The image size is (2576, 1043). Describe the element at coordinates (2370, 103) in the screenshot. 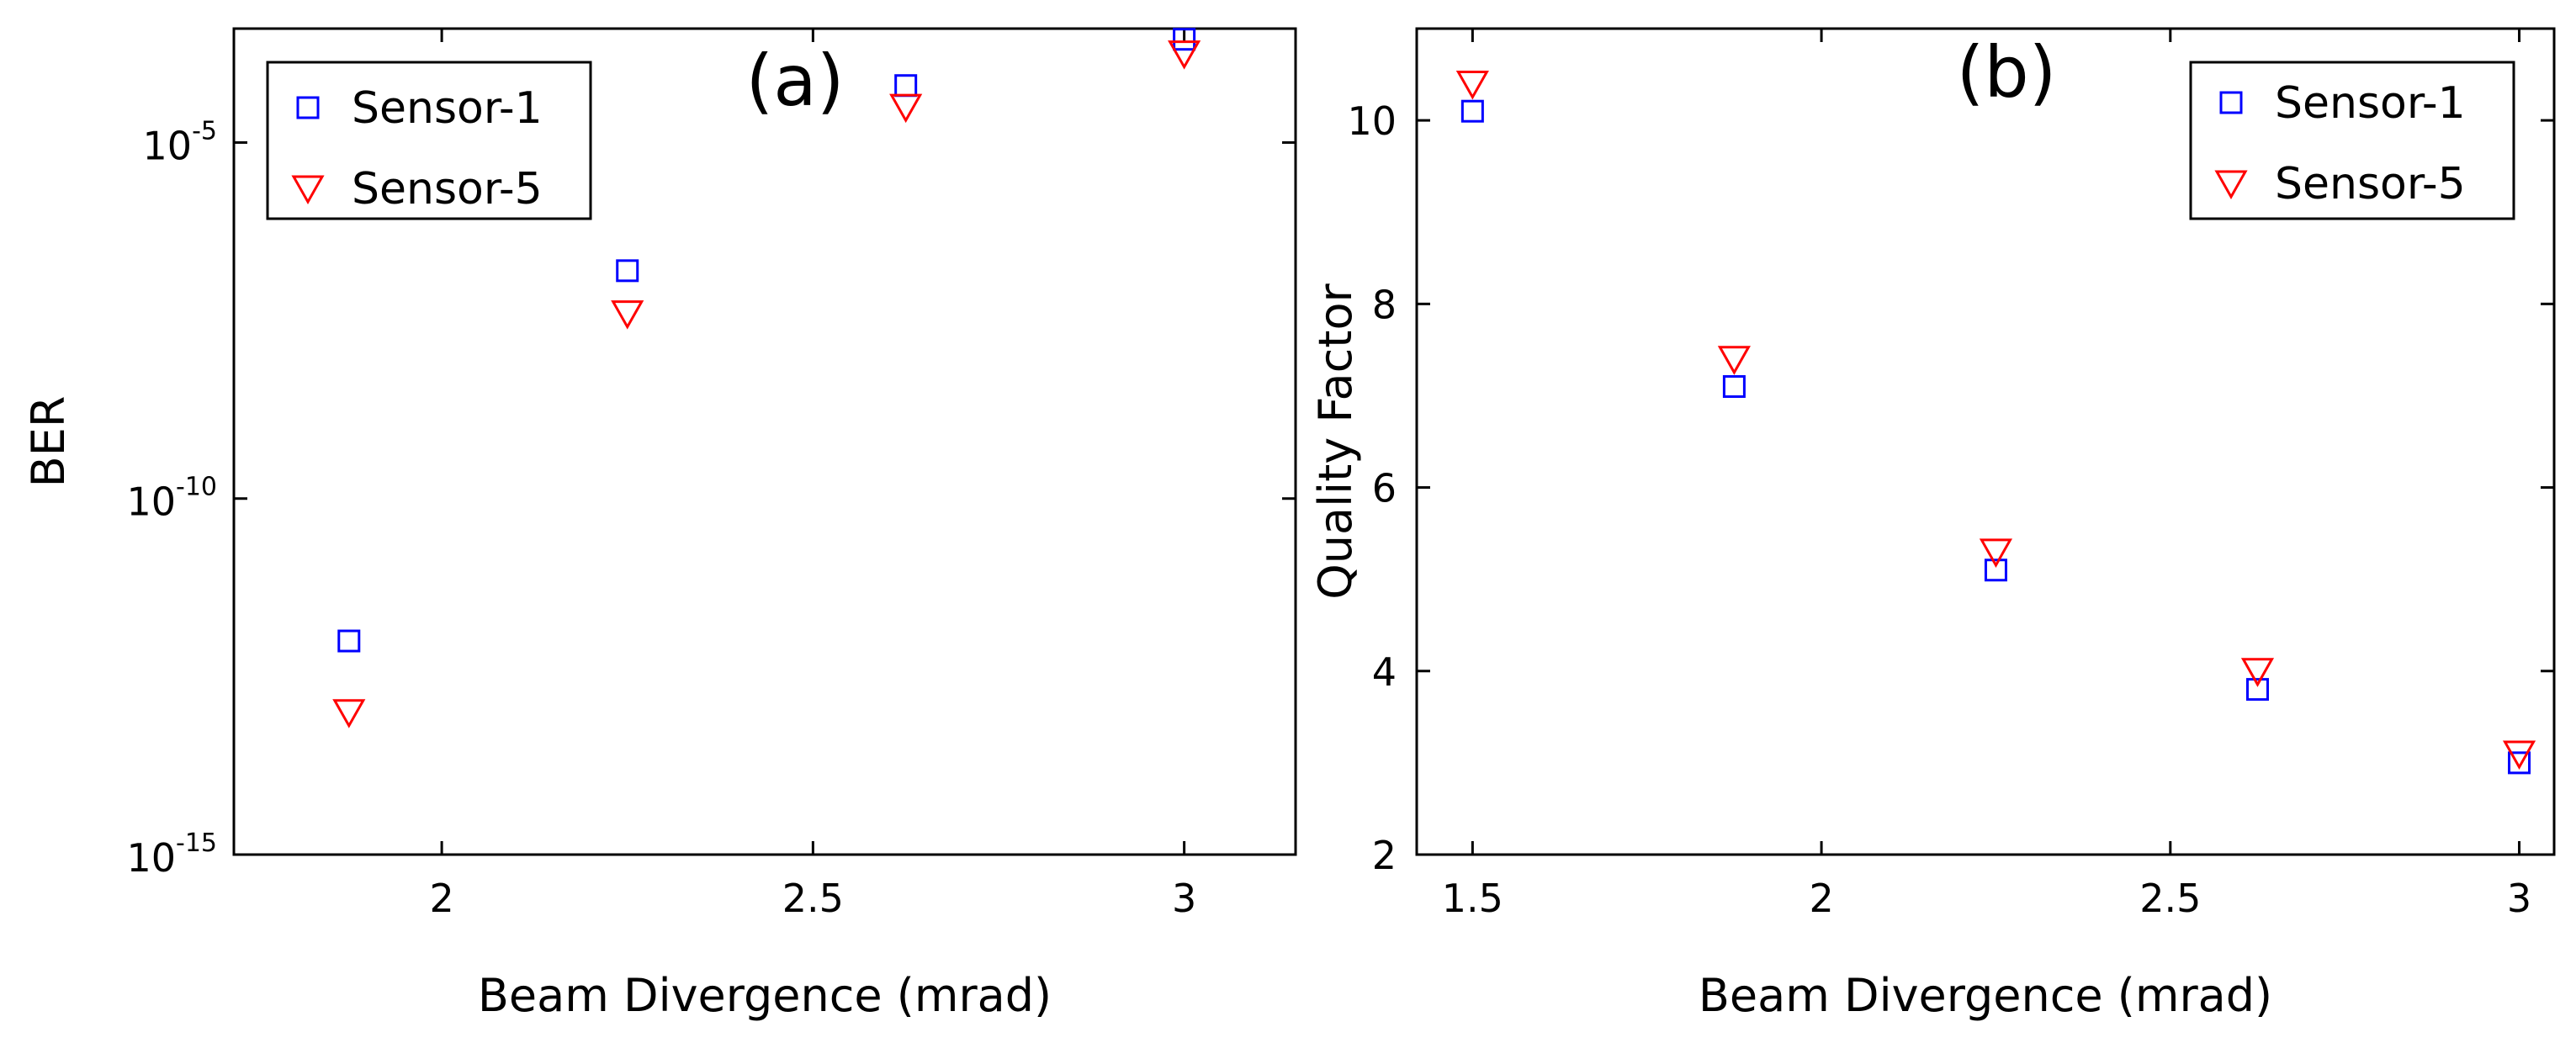

I see `panel-b-legend-label: Sensor-1` at that location.